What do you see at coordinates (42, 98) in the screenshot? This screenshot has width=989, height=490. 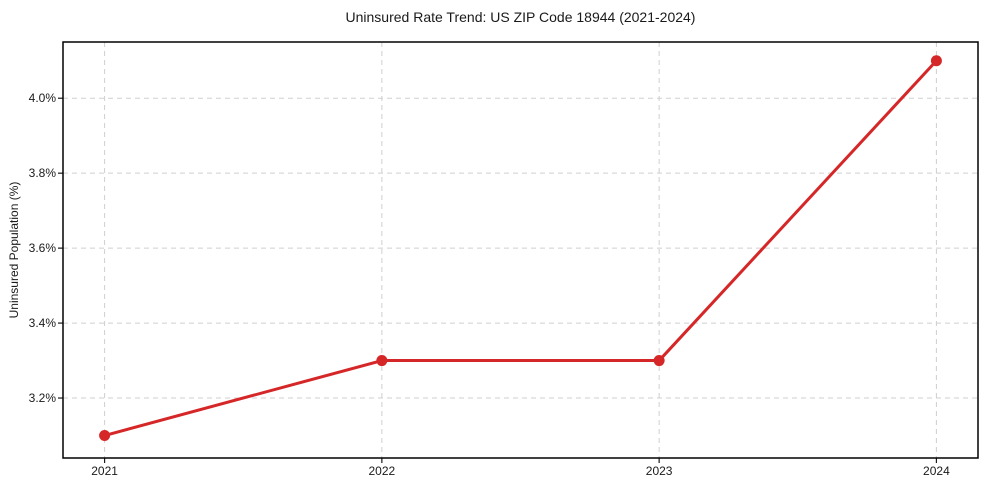 I see `y-tick-label: 4.0%` at bounding box center [42, 98].